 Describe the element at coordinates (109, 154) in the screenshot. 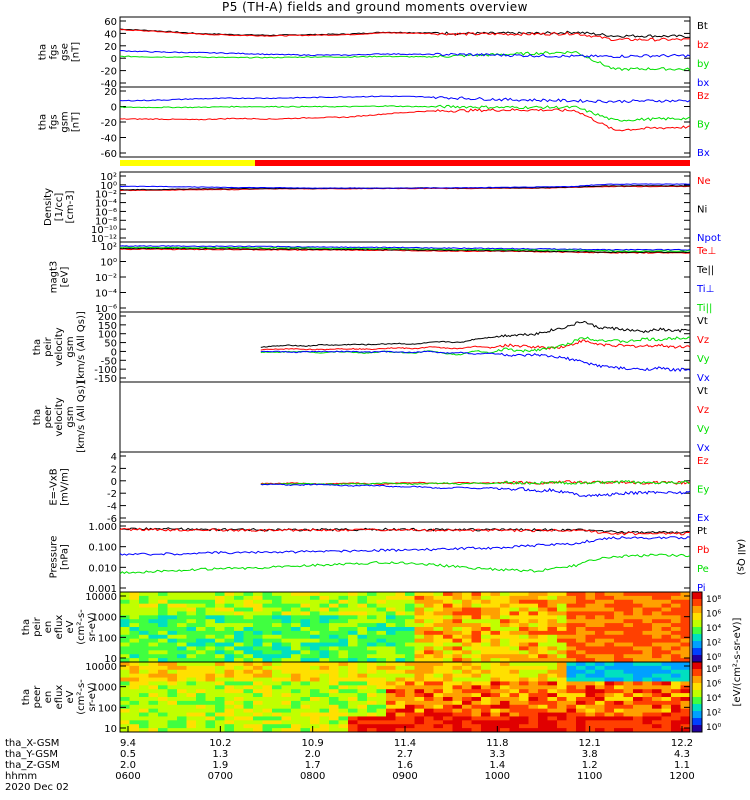

I see `y-tick-label: -60` at that location.